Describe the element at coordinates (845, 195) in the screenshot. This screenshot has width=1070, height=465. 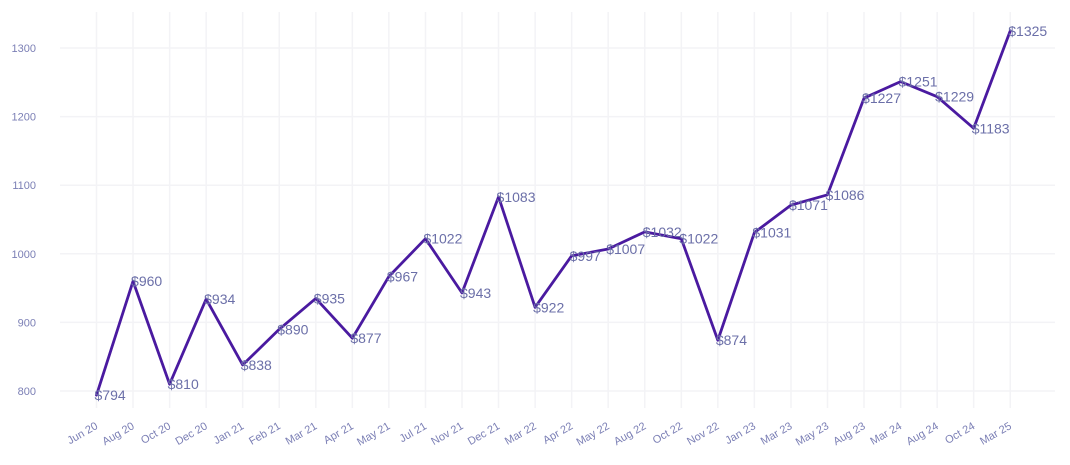
I see `data-label: $1086` at that location.